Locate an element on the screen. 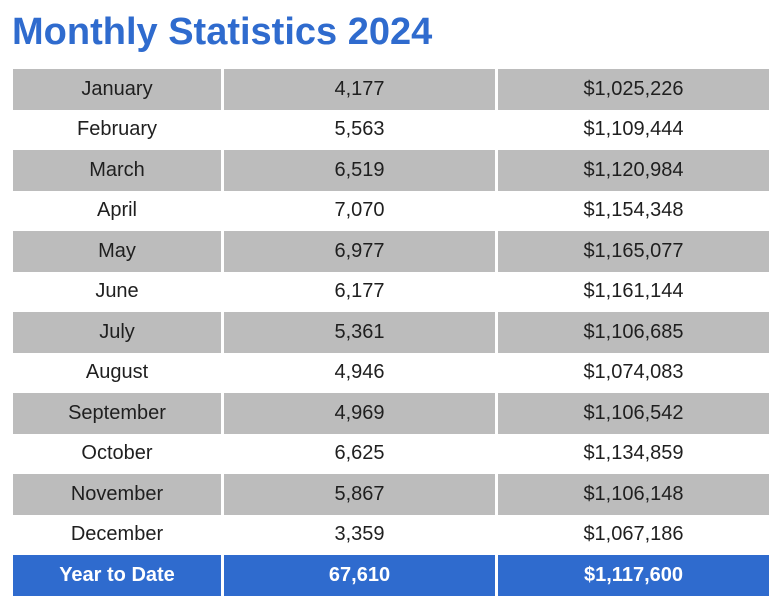 Image resolution: width=774 pixels, height=602 pixels. table-row: January 4,177 $1,025,226 is located at coordinates (391, 89).